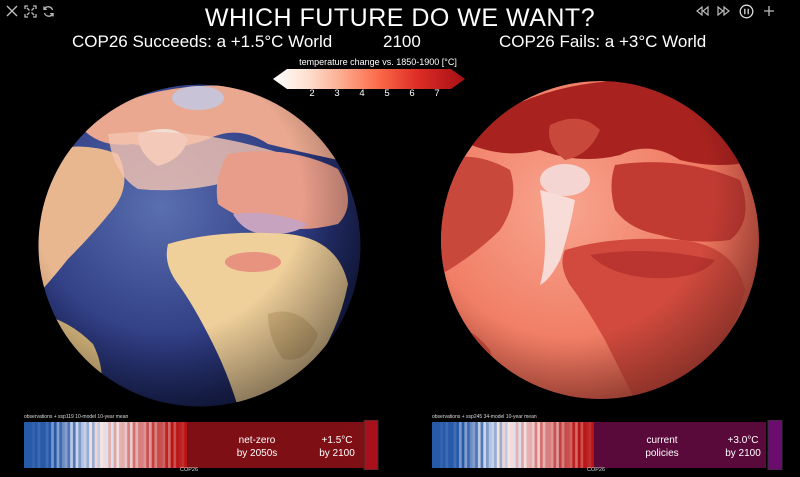  What do you see at coordinates (702, 11) in the screenshot?
I see `rewind-icon` at bounding box center [702, 11].